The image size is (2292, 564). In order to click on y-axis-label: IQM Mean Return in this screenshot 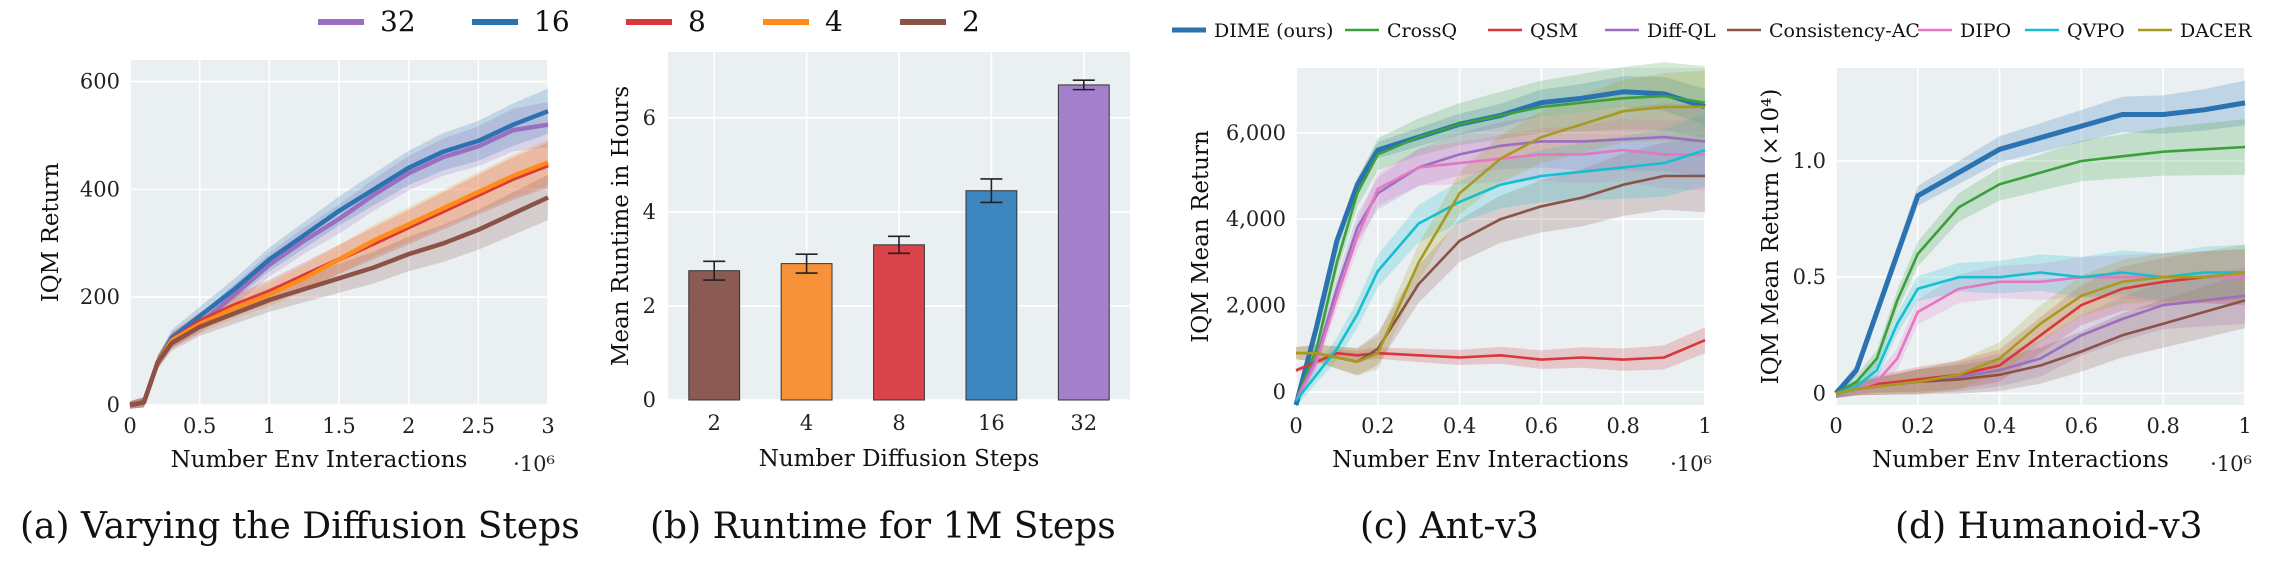, I will do `click(1201, 236)`.